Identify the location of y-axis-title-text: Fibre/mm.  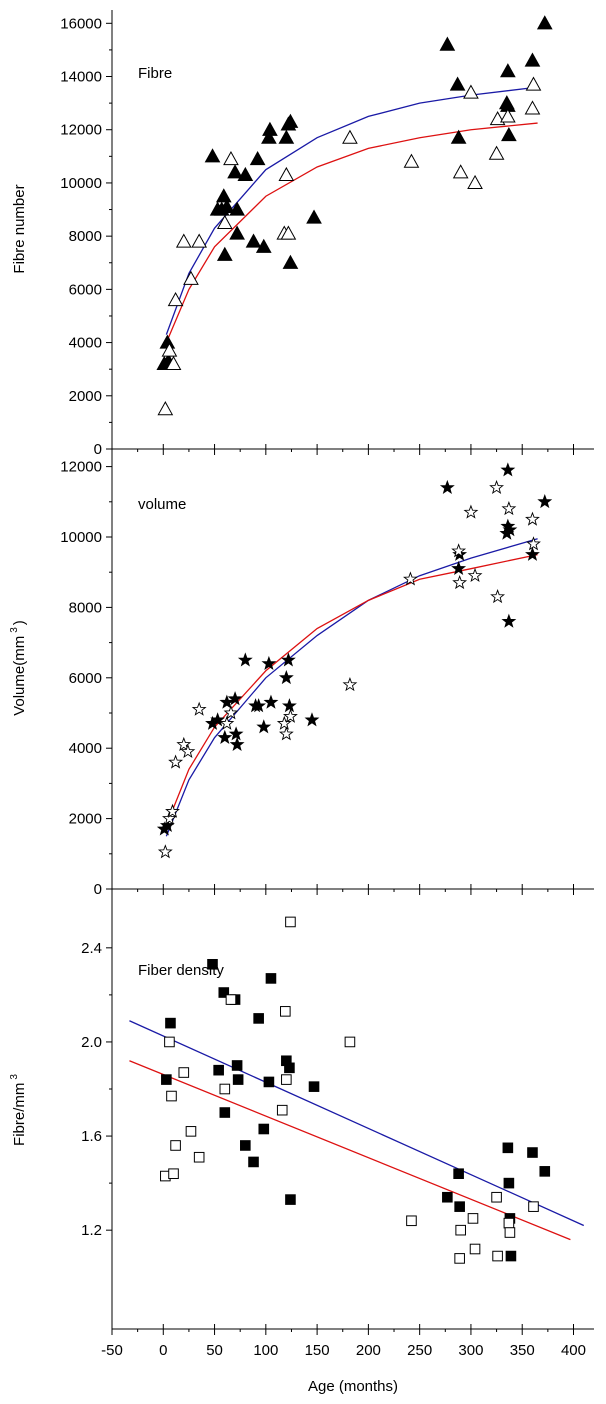
(19, 1114).